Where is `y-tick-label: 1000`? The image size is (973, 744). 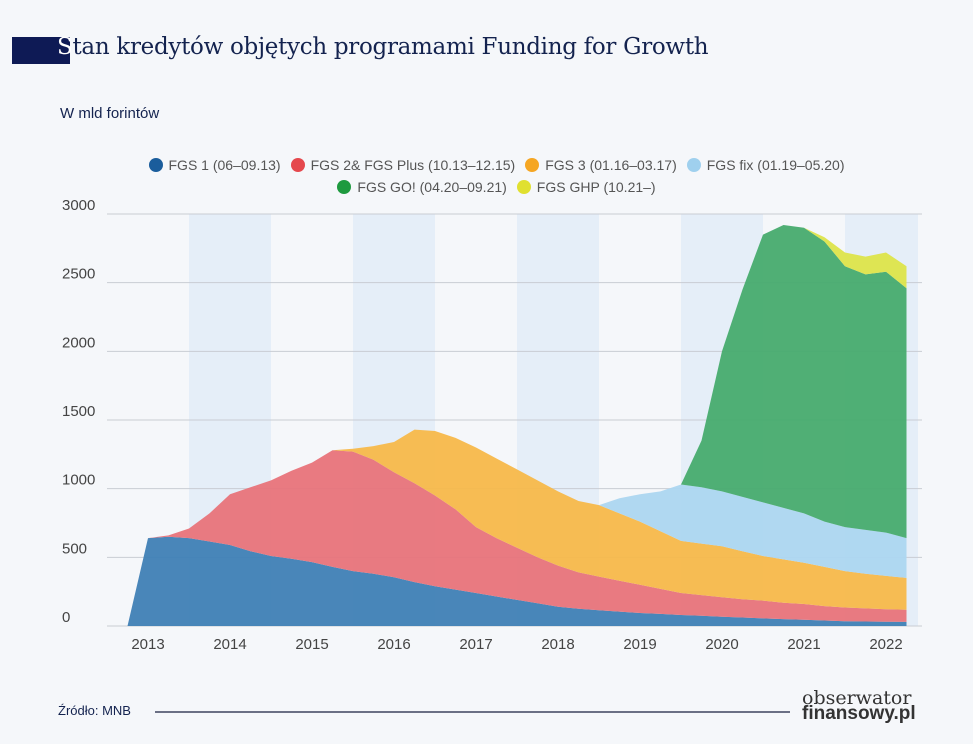
y-tick-label: 1000 is located at coordinates (78, 480).